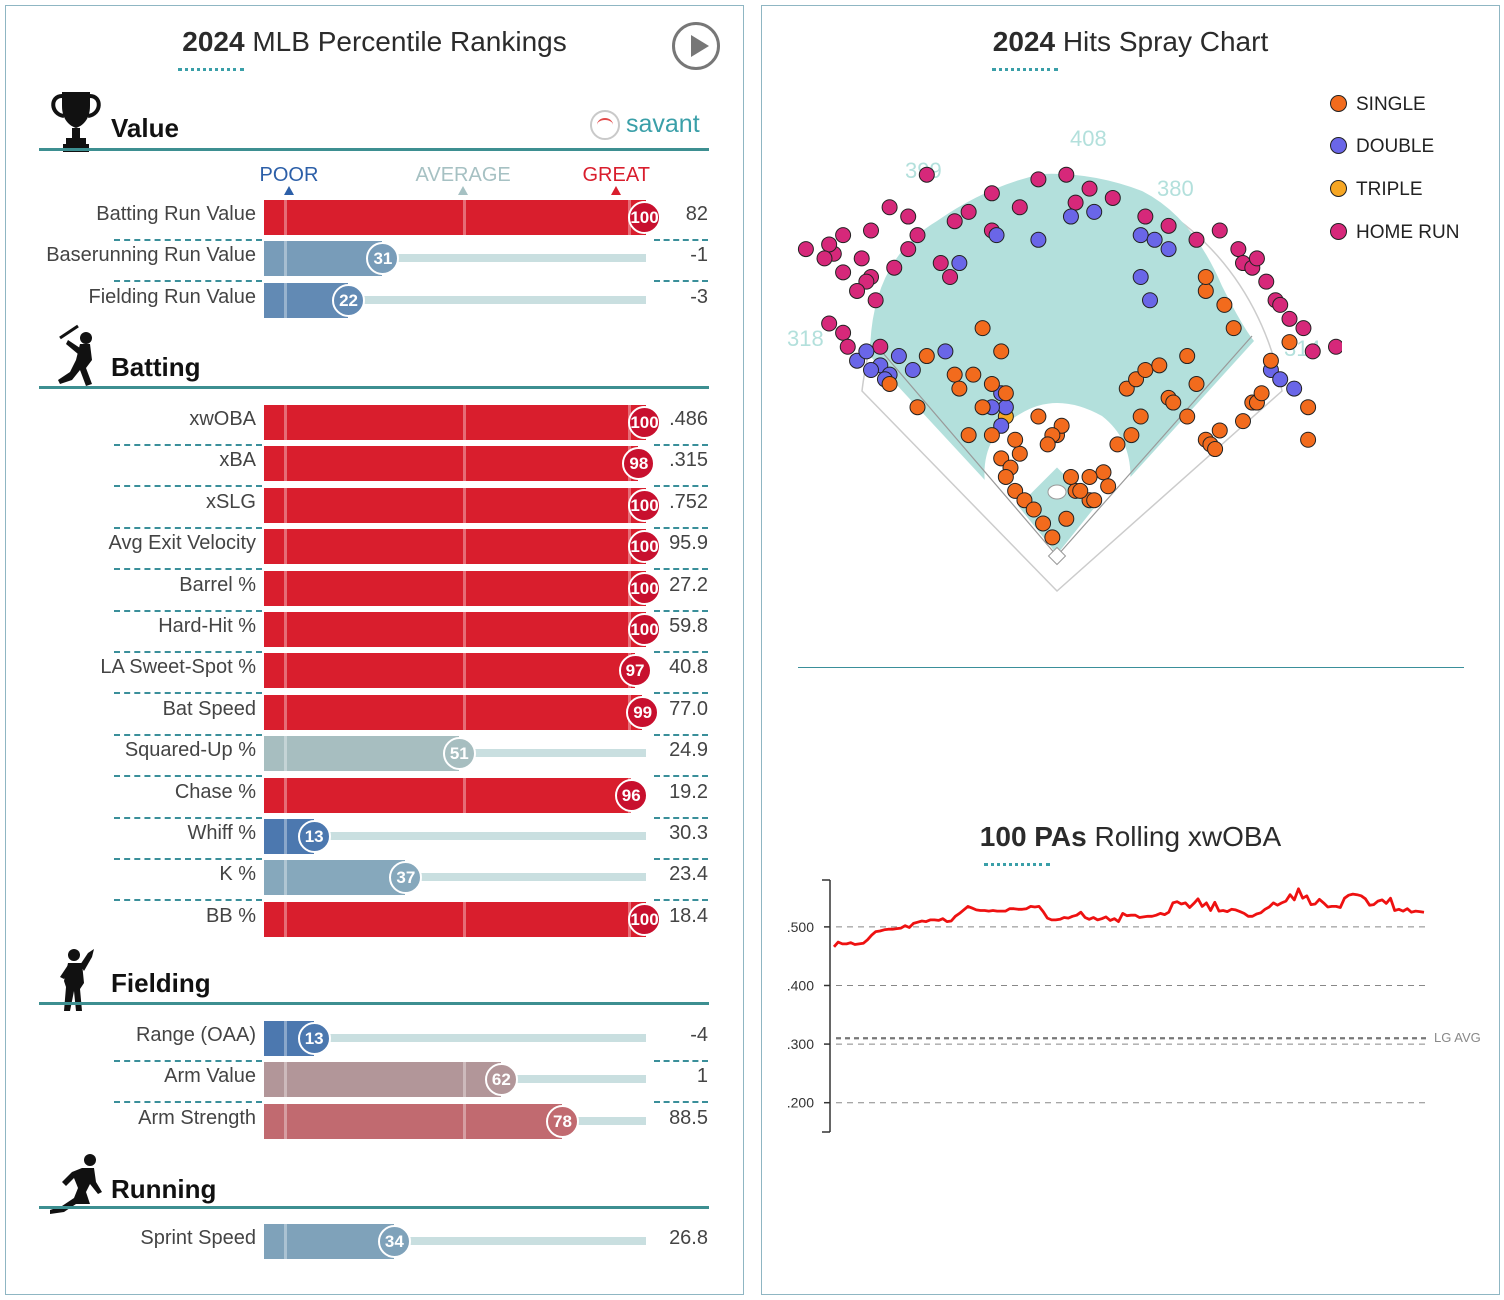 The width and height of the screenshot is (1504, 1300). I want to click on play-icon, so click(696, 46).